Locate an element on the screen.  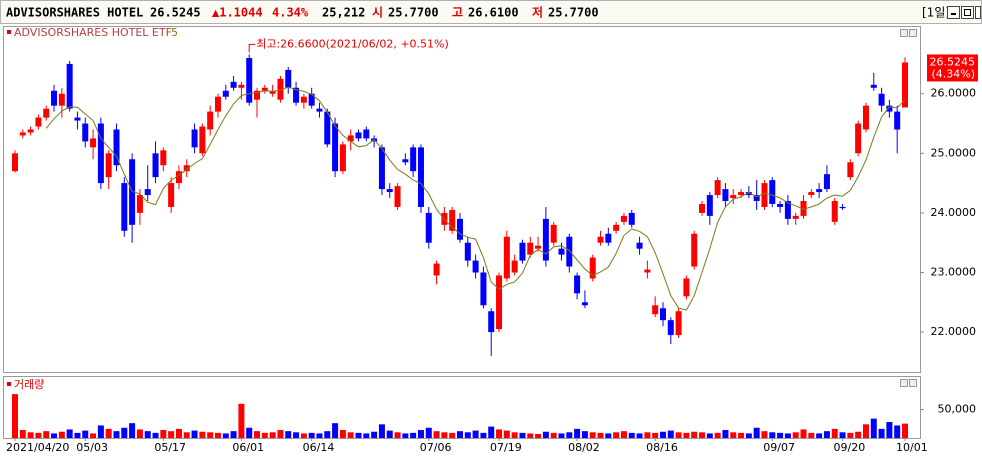
minimize-icon is located at coordinates (953, 14).